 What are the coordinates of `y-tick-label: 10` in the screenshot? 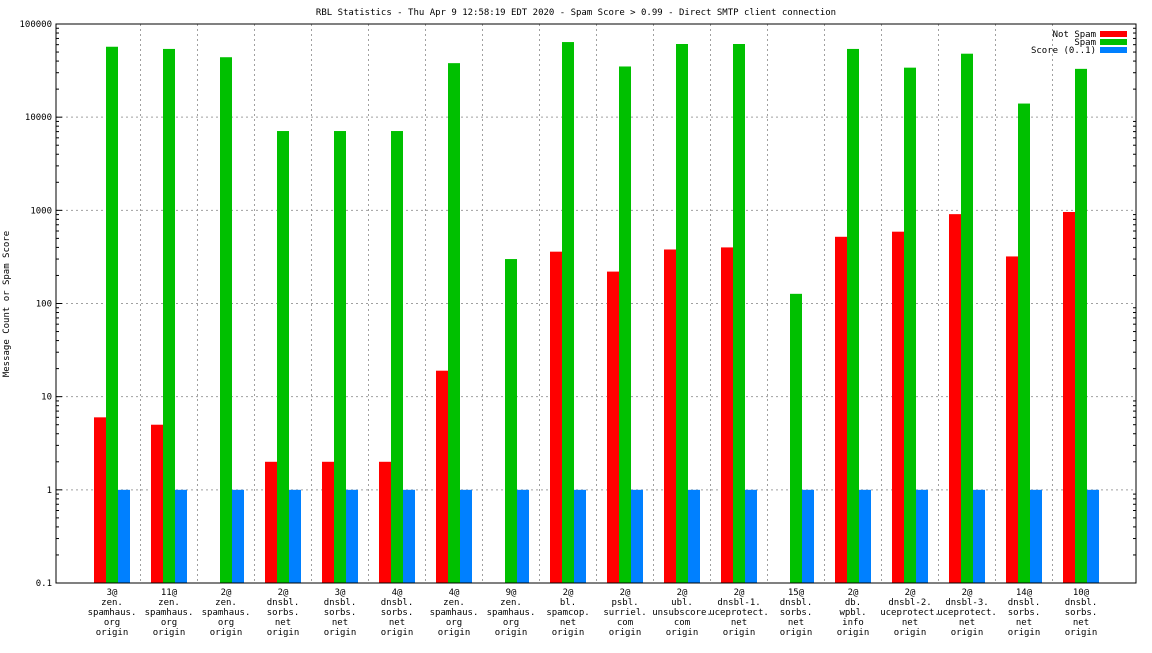 It's located at (46, 398).